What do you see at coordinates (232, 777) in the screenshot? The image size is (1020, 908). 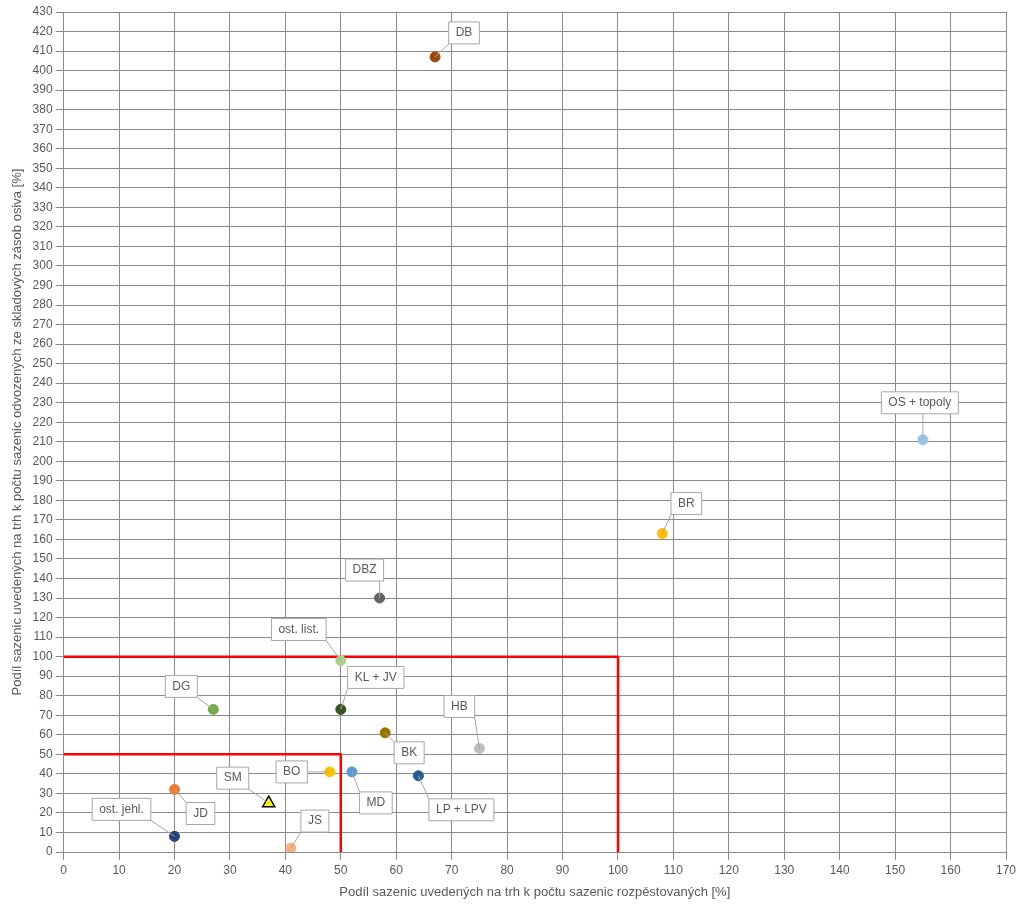 I see `text: SM` at bounding box center [232, 777].